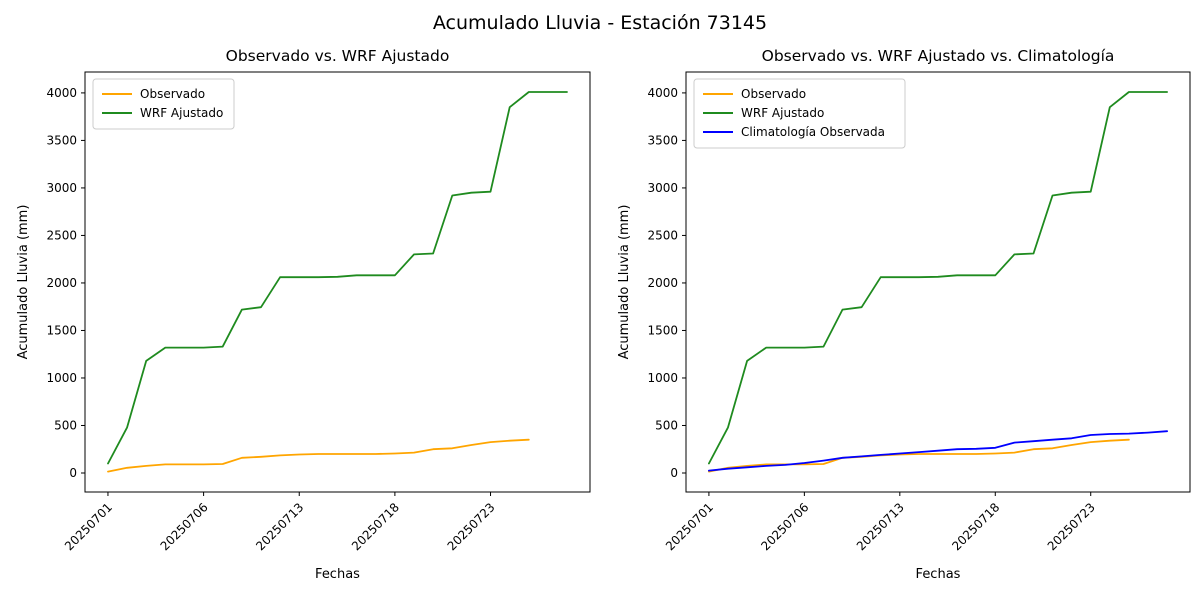 Image resolution: width=1200 pixels, height=600 pixels. Describe the element at coordinates (975, 526) in the screenshot. I see `right-chart-x-tick-label: 20250718` at that location.